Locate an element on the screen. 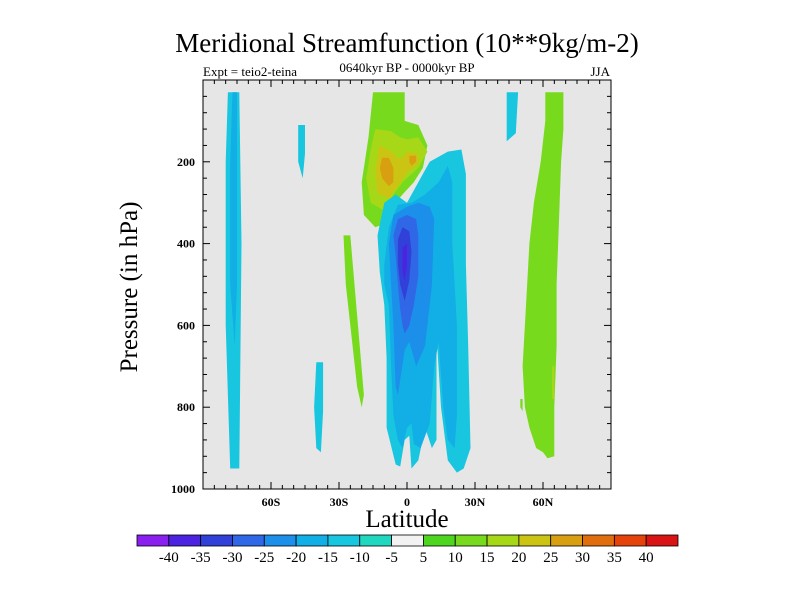 This screenshot has width=800, height=600. colorbar-label: 15 is located at coordinates (487, 558).